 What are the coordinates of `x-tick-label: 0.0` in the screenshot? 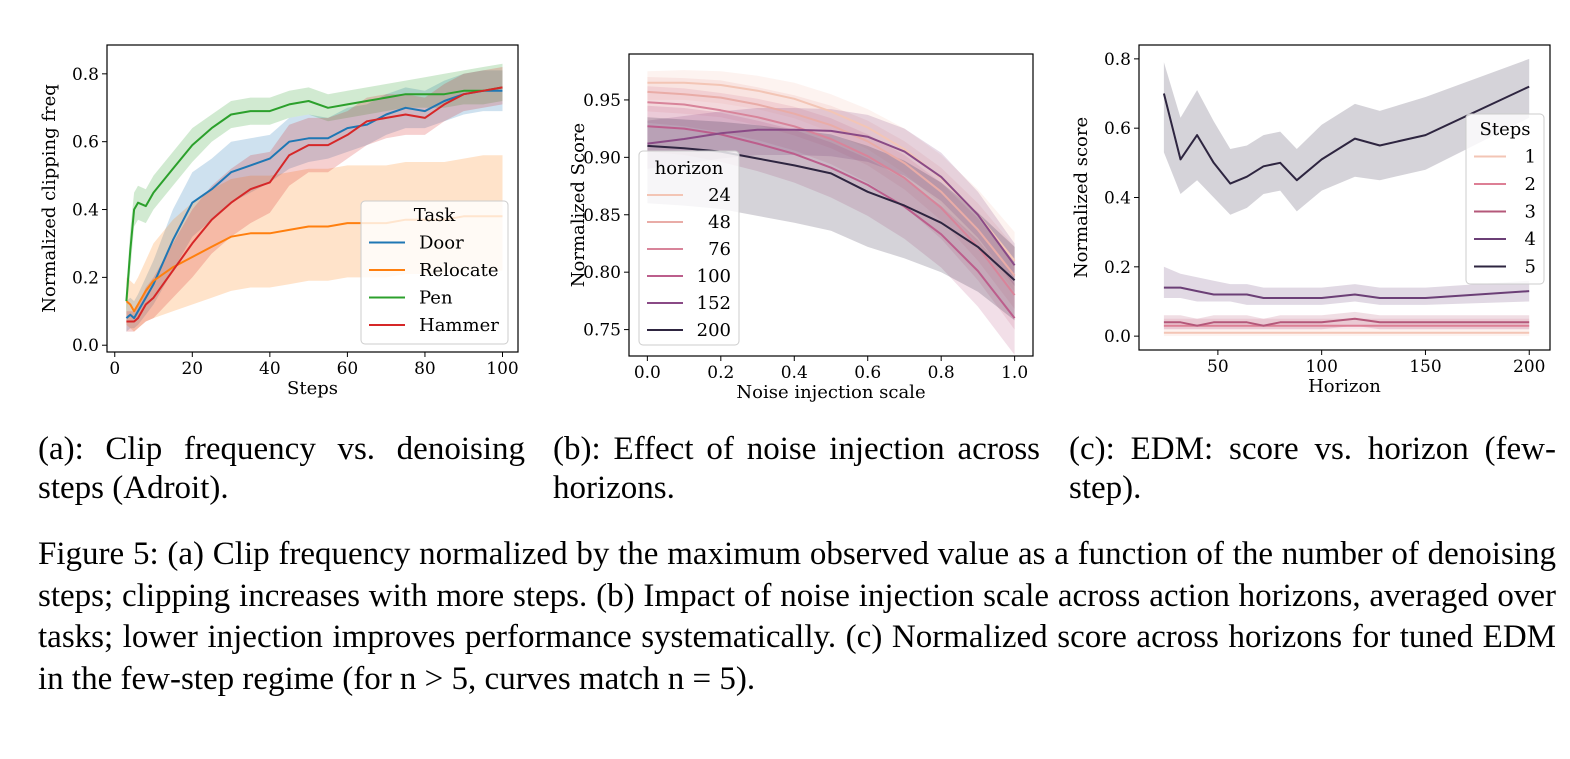 It's located at (647, 373).